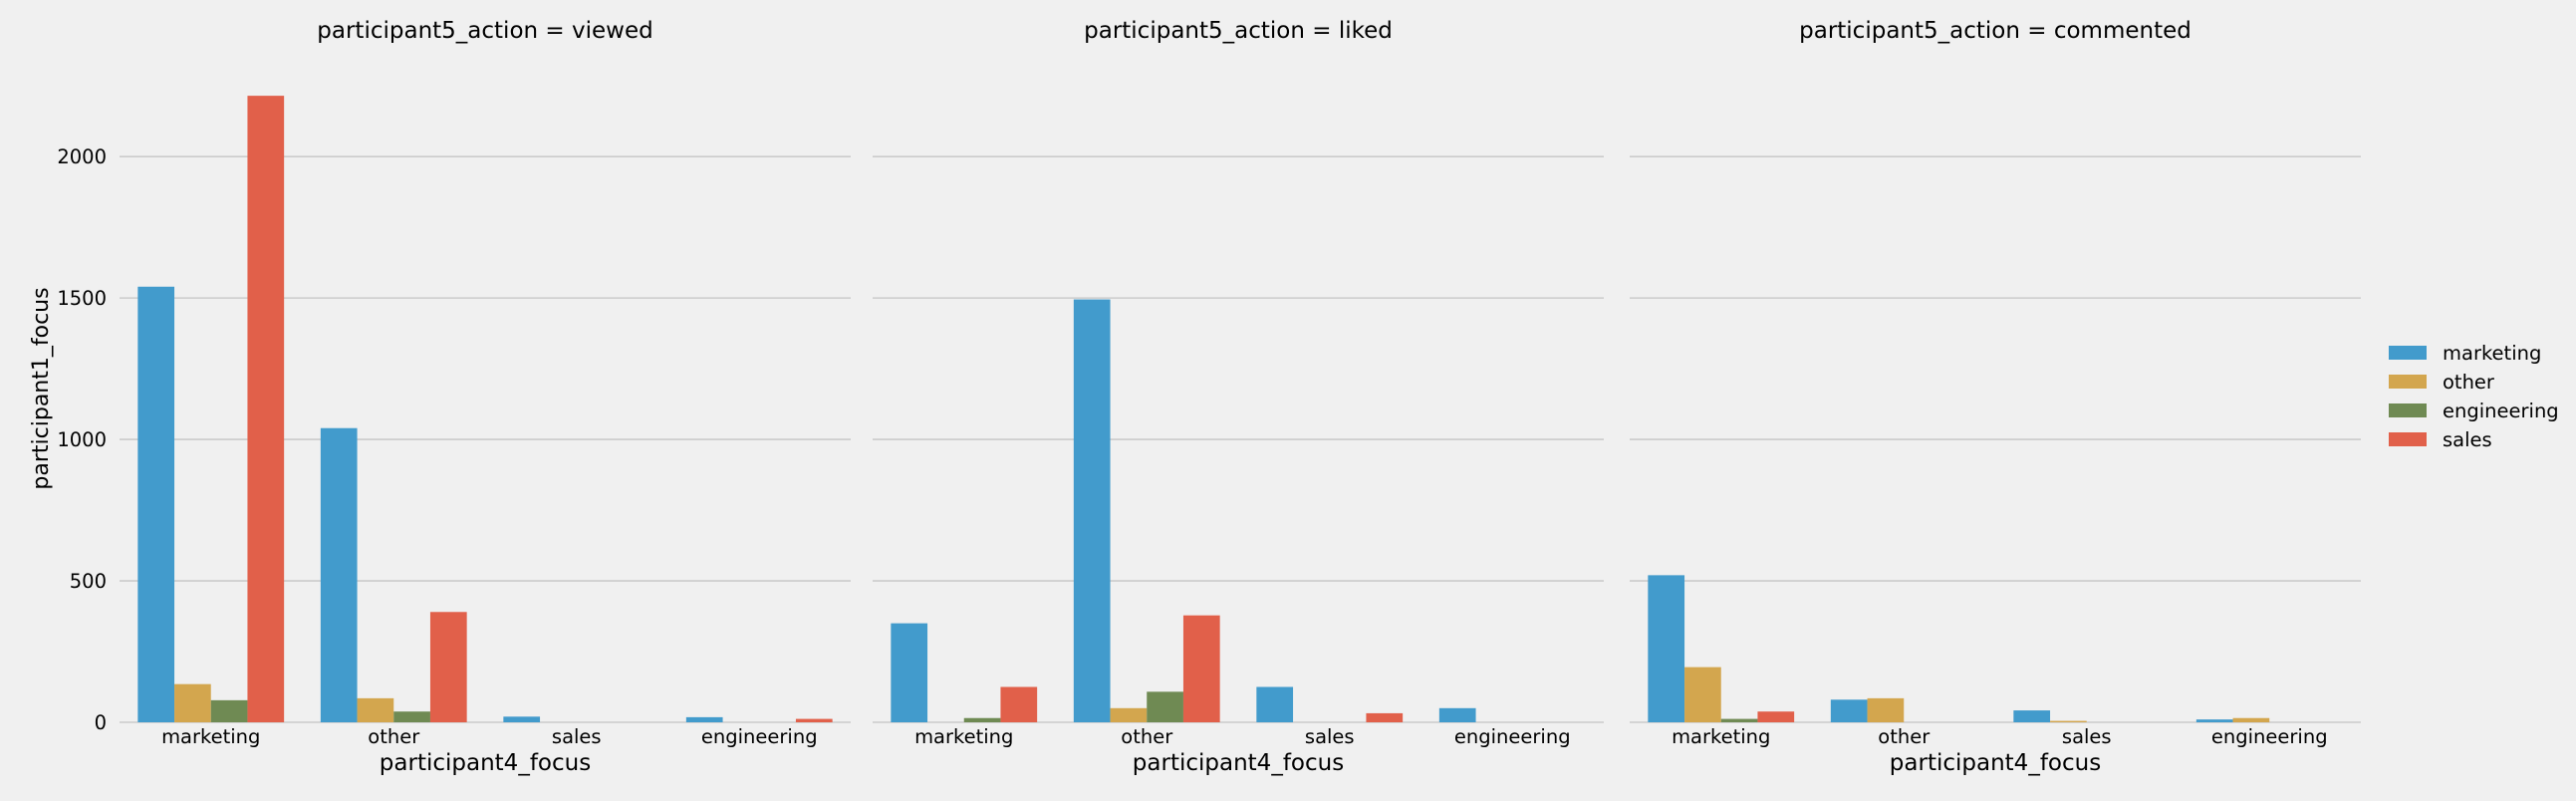 This screenshot has width=2576, height=801. Describe the element at coordinates (82, 156) in the screenshot. I see `y-tick-label: 2000` at that location.